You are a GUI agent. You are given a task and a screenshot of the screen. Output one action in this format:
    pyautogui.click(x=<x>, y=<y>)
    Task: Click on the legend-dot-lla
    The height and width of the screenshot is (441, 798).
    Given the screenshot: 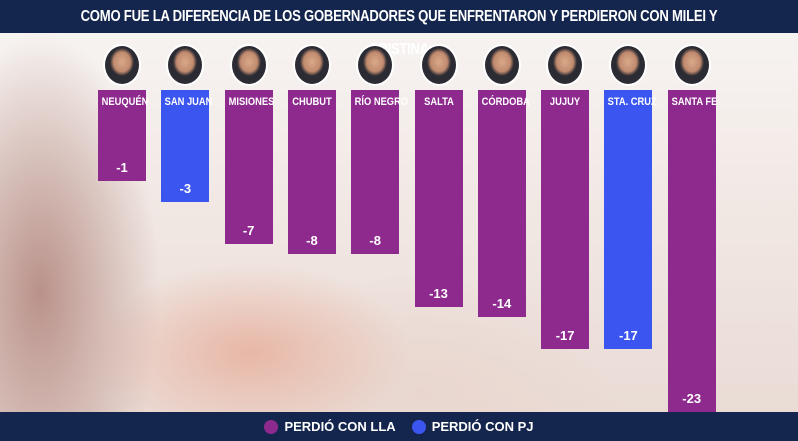 What is the action you would take?
    pyautogui.click(x=271, y=426)
    